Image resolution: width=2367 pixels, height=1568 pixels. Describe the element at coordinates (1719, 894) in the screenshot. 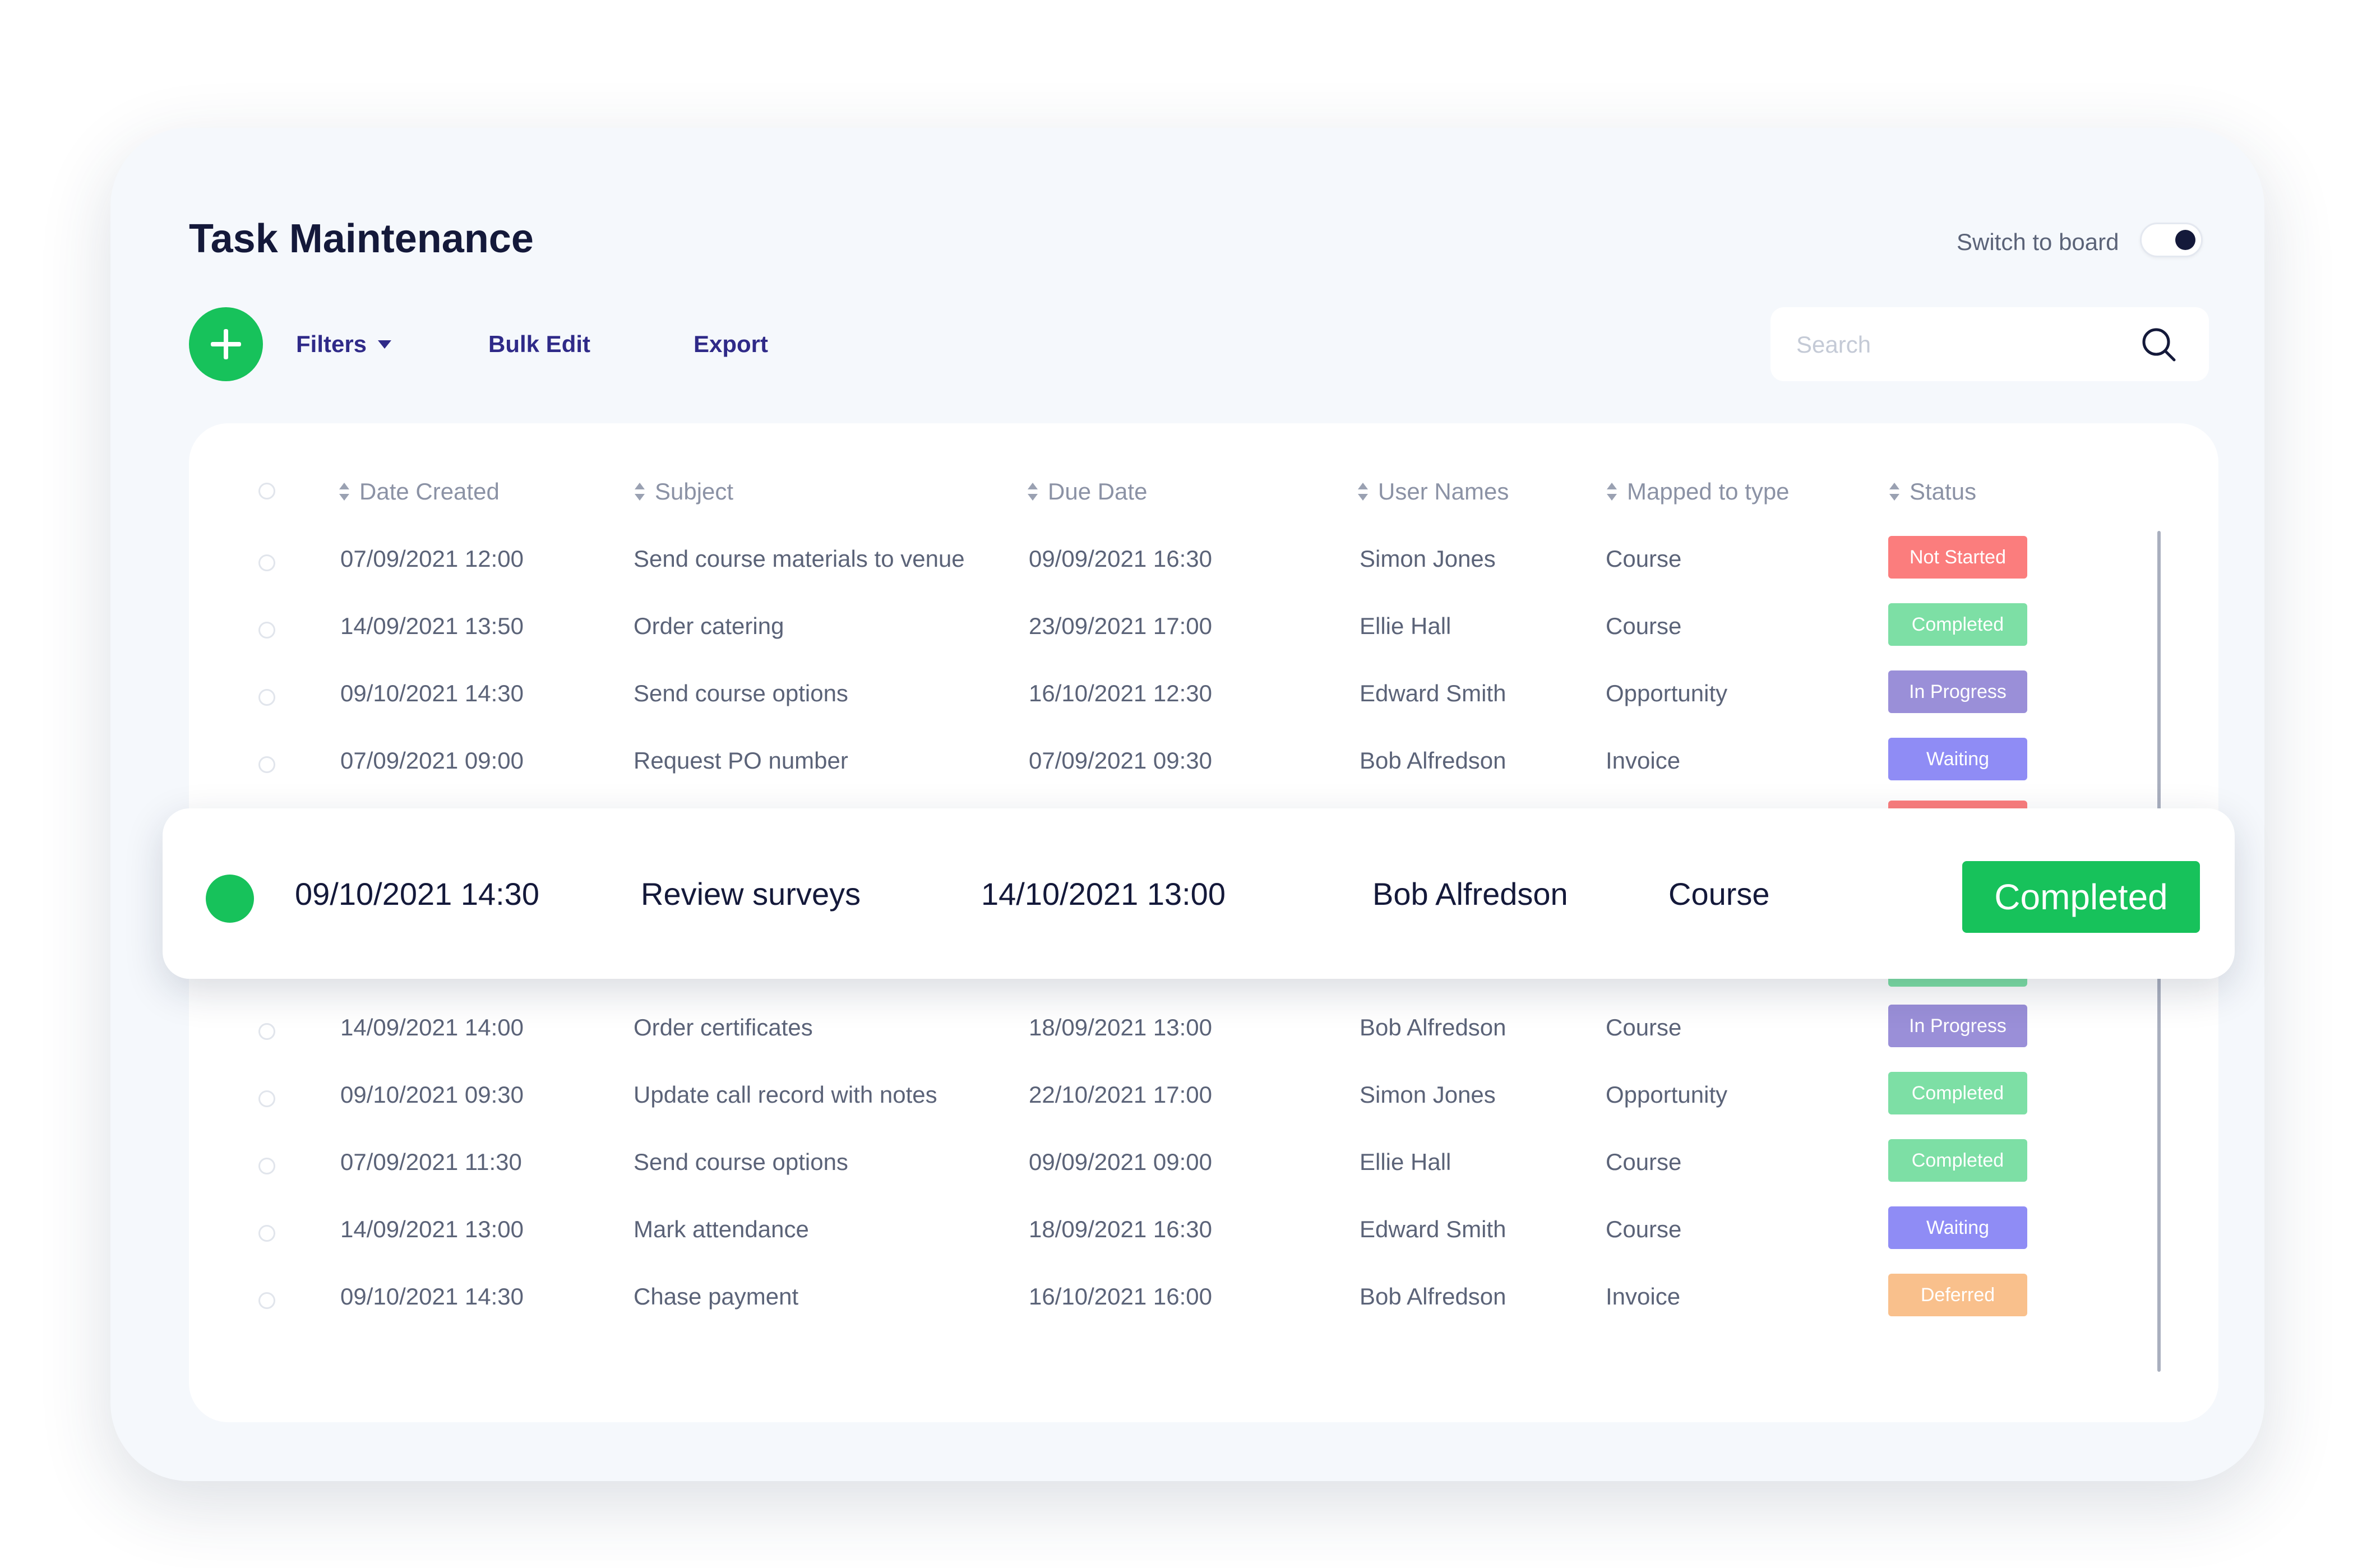

I see `featured-mapped-type: Course` at that location.